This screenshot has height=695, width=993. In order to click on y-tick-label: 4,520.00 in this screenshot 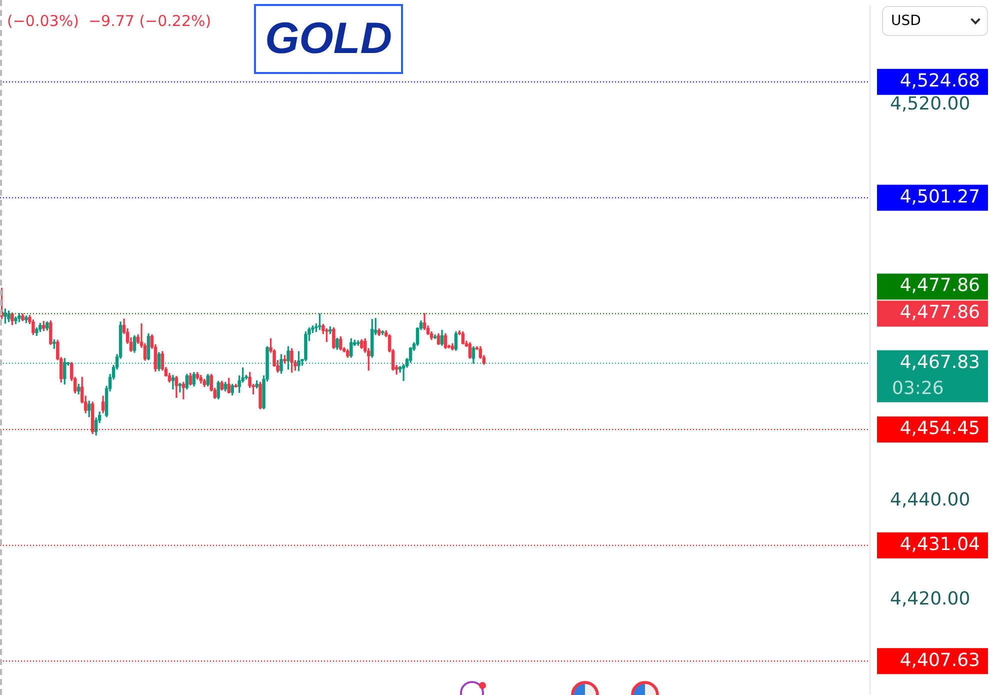, I will do `click(930, 104)`.